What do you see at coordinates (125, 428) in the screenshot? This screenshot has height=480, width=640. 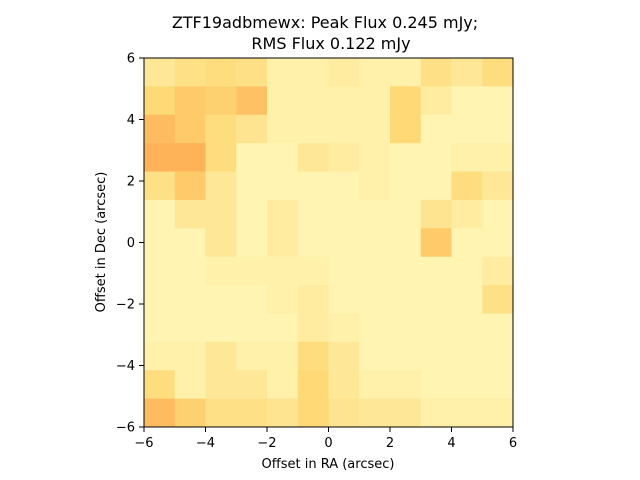 I see `y-tick-label: −6` at bounding box center [125, 428].